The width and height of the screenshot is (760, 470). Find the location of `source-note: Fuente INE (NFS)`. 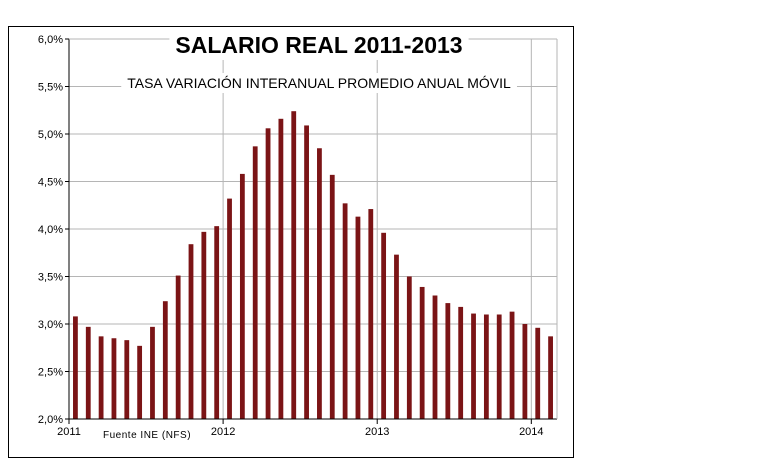

source-note: Fuente INE (NFS) is located at coordinates (147, 435).